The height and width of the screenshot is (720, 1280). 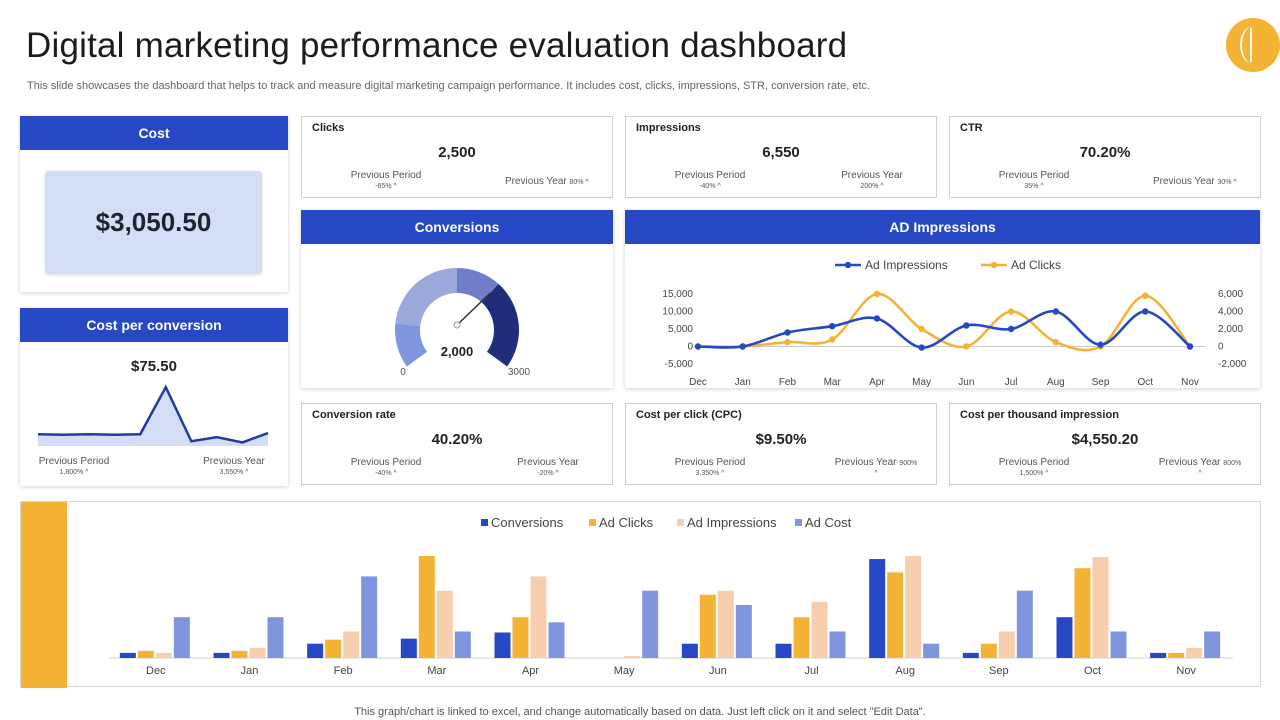 What do you see at coordinates (463, 323) in the screenshot?
I see `conversions-gauge: 2,000 0 3000` at bounding box center [463, 323].